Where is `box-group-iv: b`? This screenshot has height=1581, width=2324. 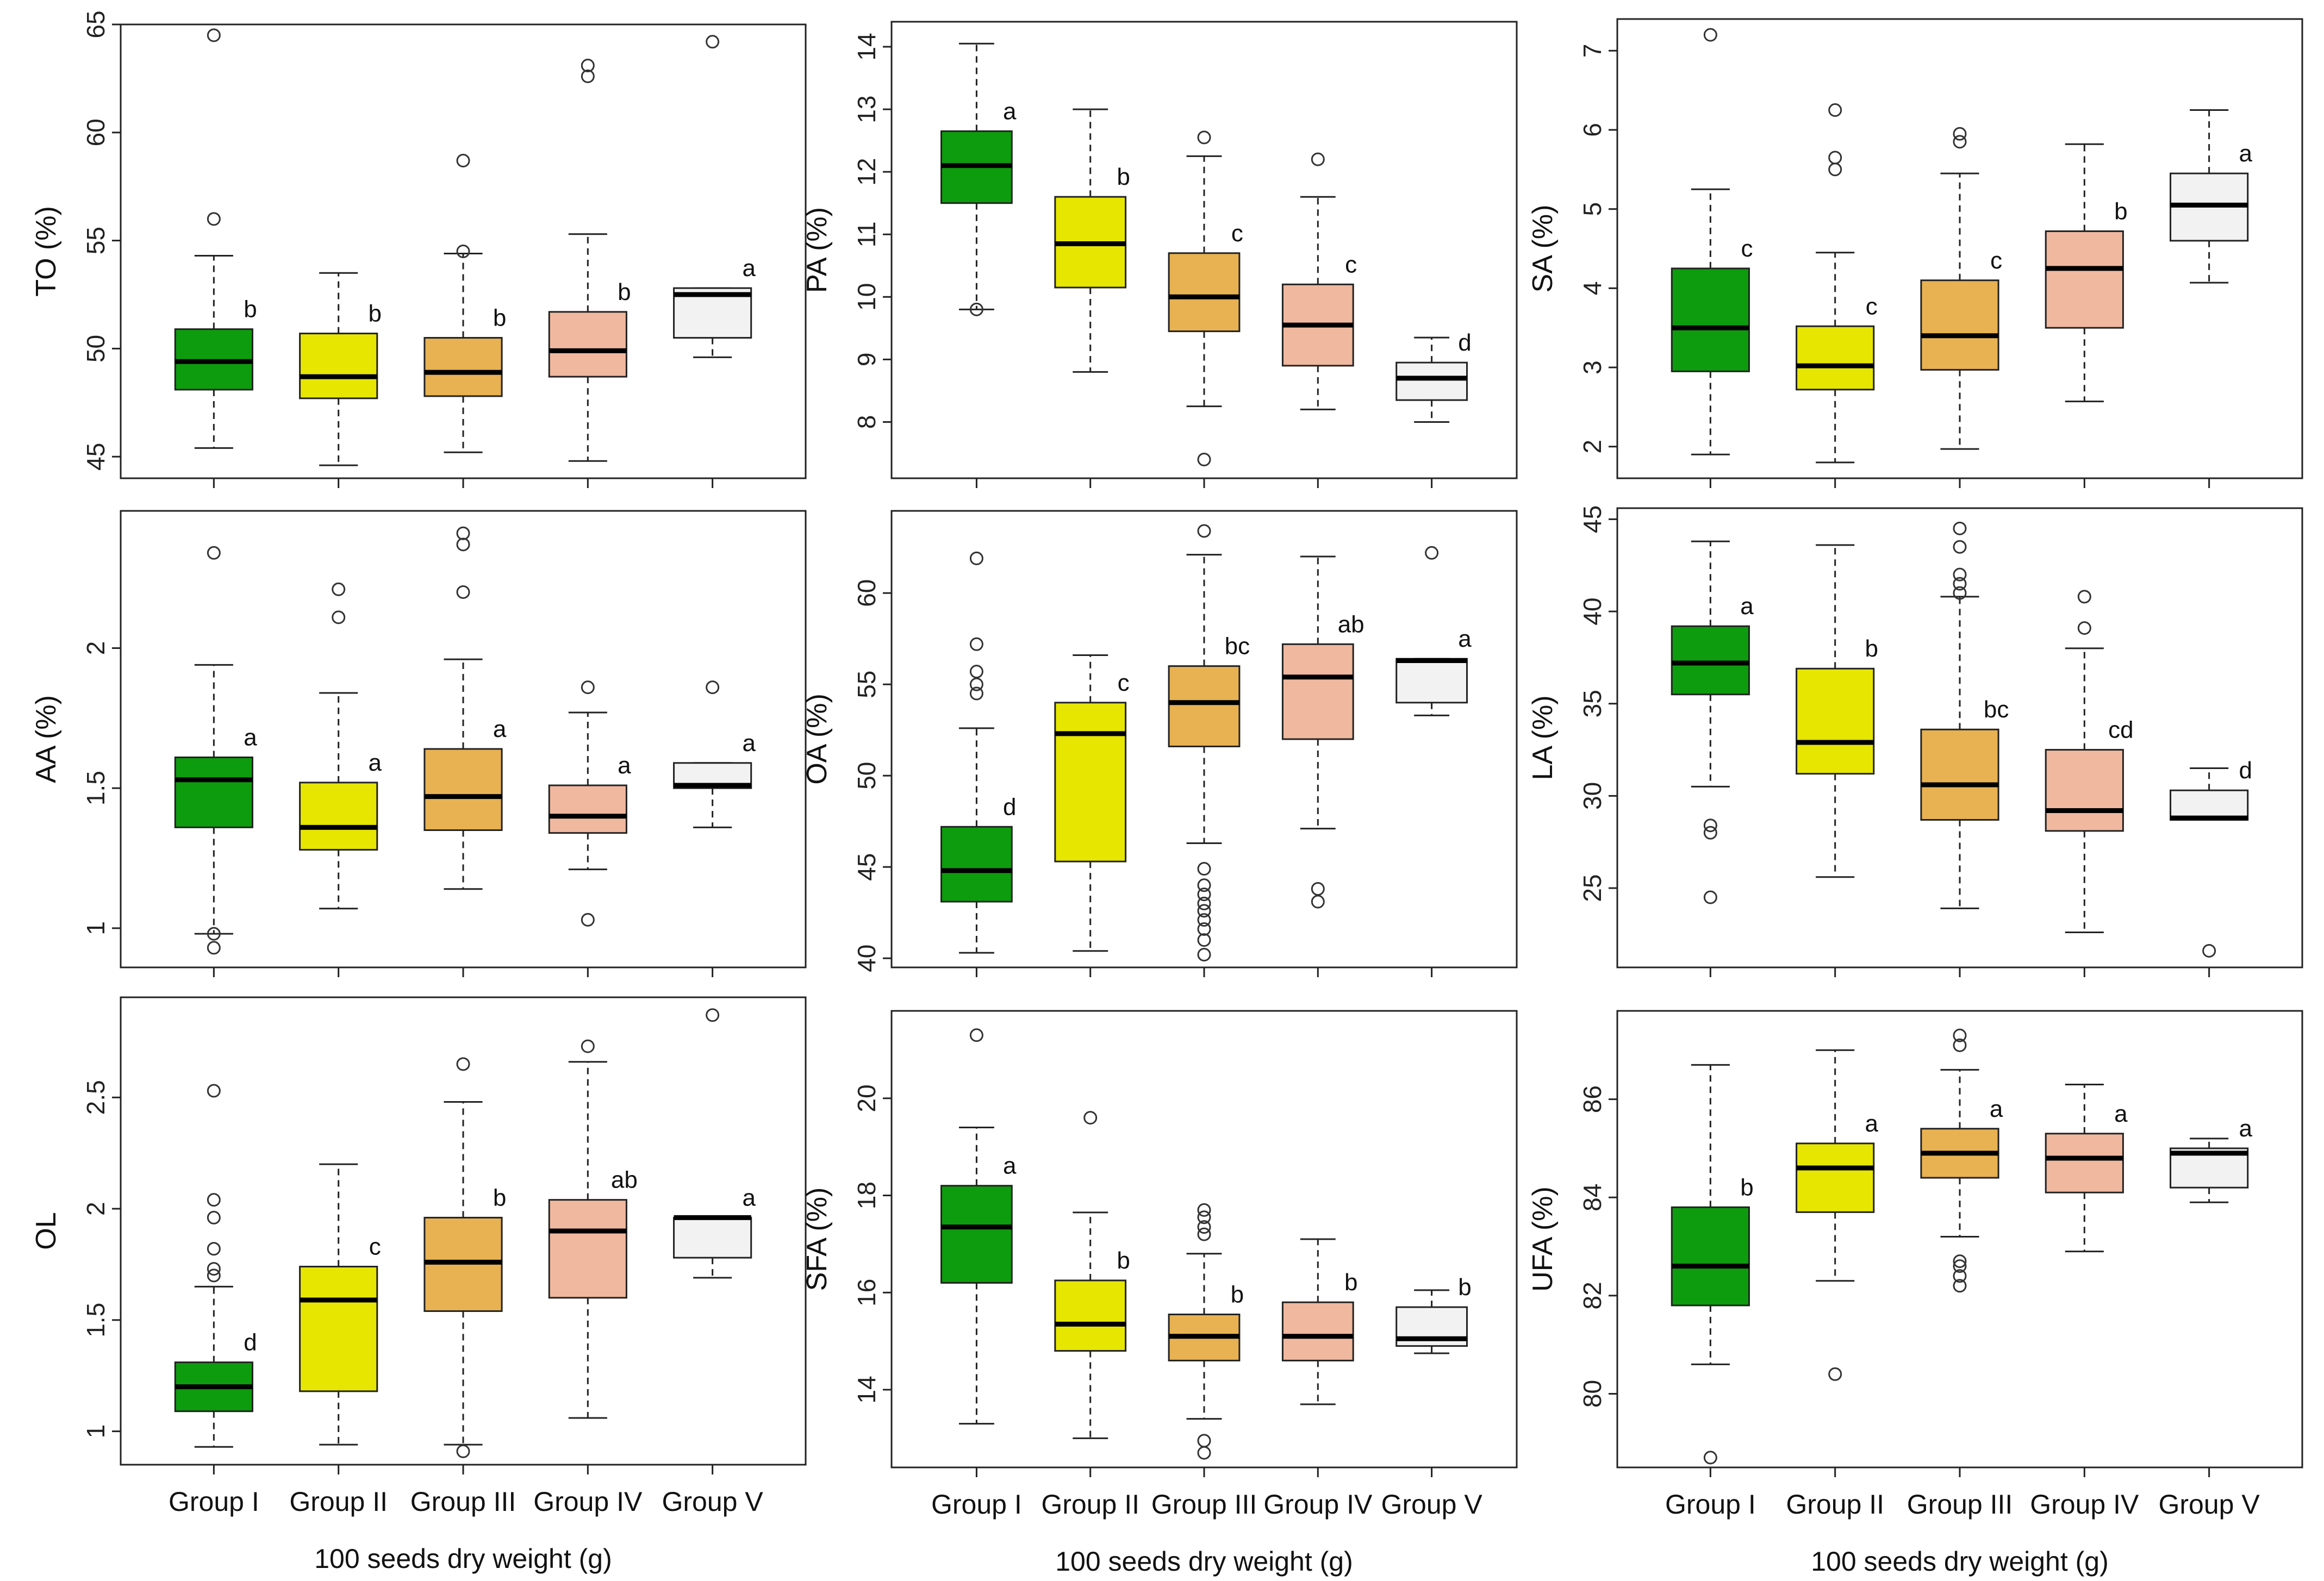 box-group-iv: b is located at coordinates (1319, 1321).